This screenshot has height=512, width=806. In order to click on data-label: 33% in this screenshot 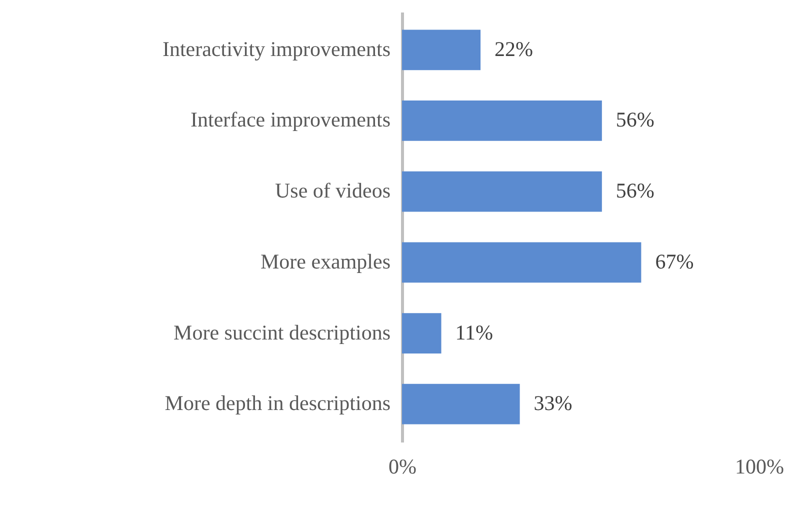, I will do `click(553, 403)`.